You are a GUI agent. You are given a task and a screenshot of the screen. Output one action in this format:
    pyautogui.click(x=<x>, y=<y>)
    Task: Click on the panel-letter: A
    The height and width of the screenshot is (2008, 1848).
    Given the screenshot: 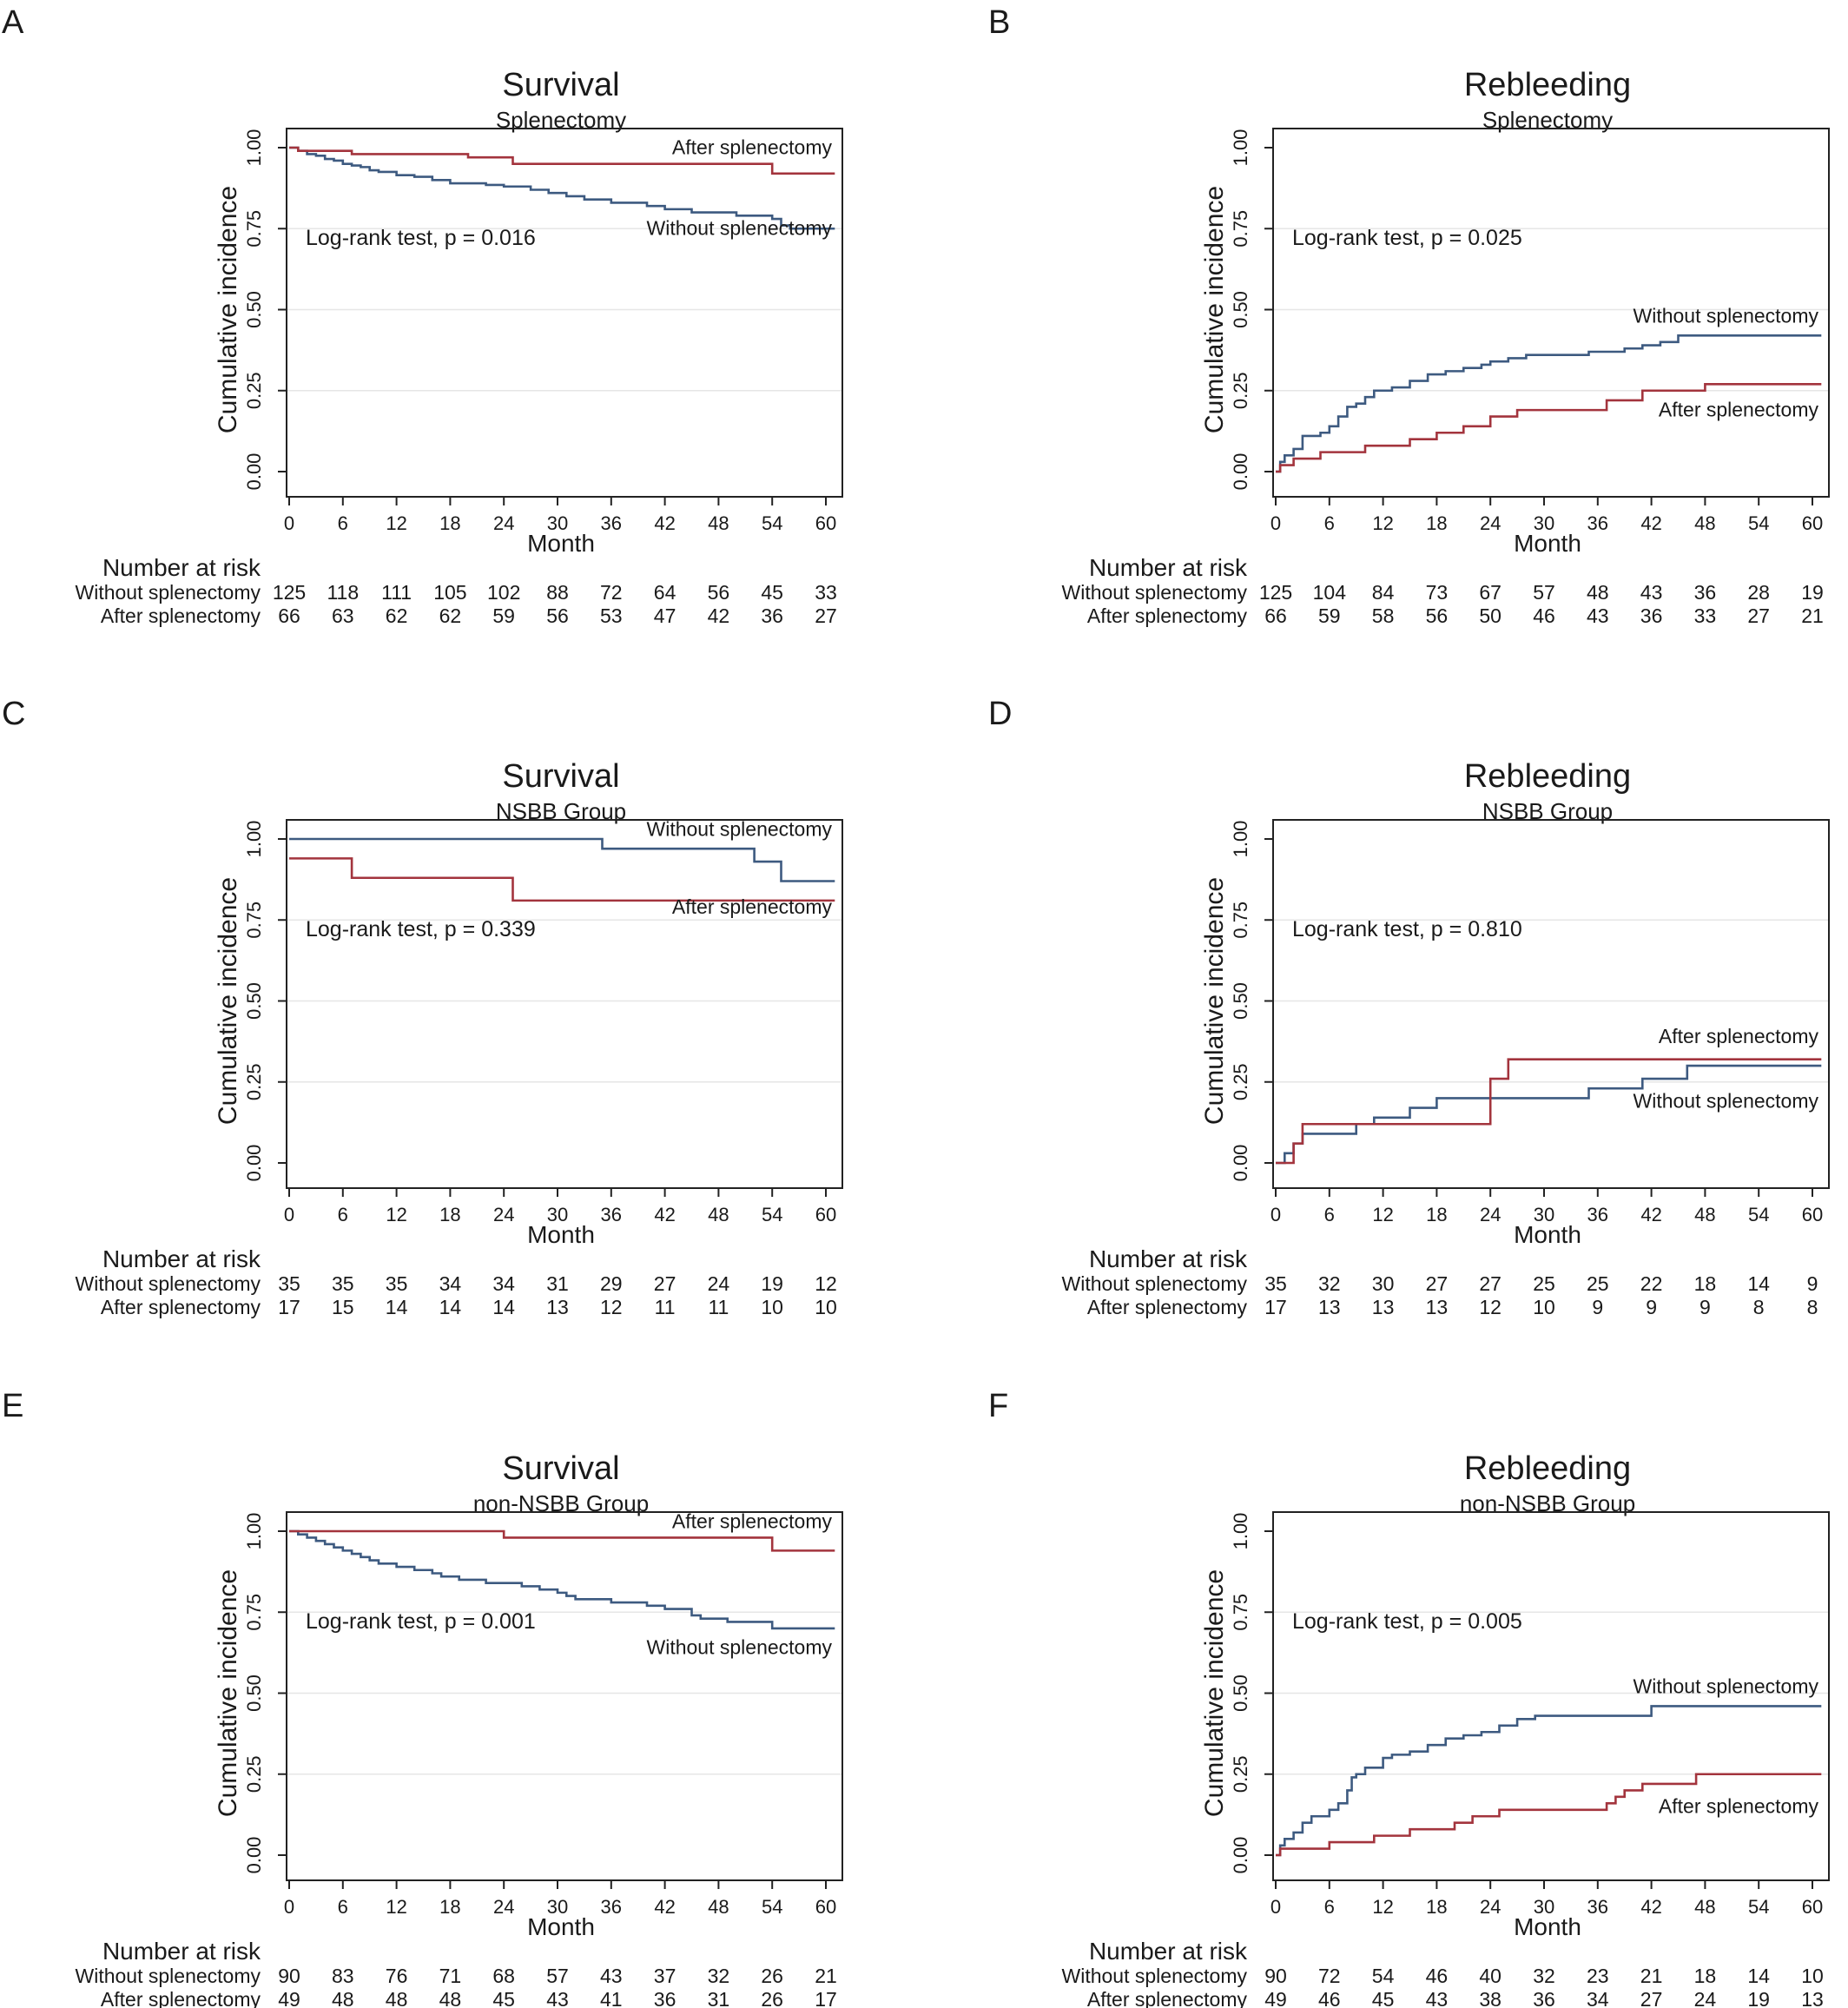 What is the action you would take?
    pyautogui.click(x=13, y=22)
    